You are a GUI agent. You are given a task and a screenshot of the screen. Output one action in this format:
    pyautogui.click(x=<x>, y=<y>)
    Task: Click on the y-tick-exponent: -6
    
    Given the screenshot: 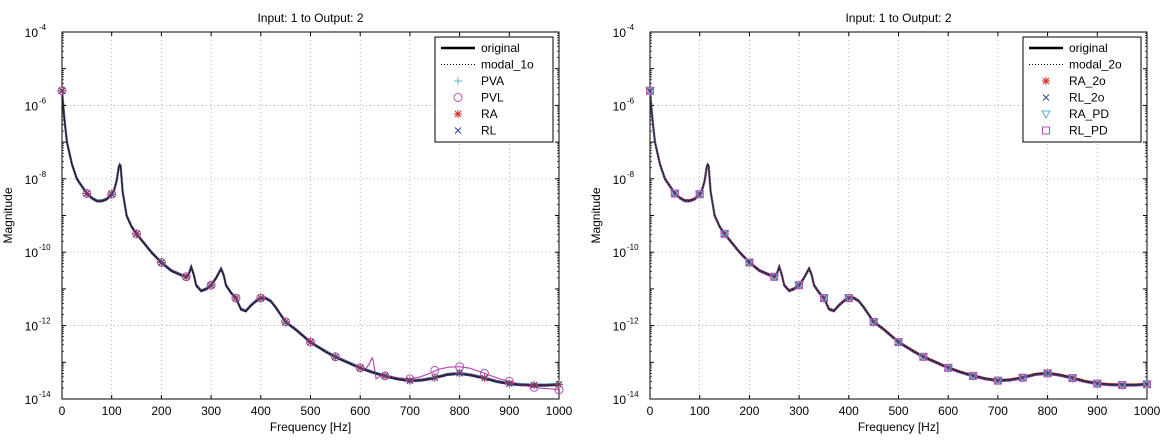 What is the action you would take?
    pyautogui.click(x=43, y=100)
    